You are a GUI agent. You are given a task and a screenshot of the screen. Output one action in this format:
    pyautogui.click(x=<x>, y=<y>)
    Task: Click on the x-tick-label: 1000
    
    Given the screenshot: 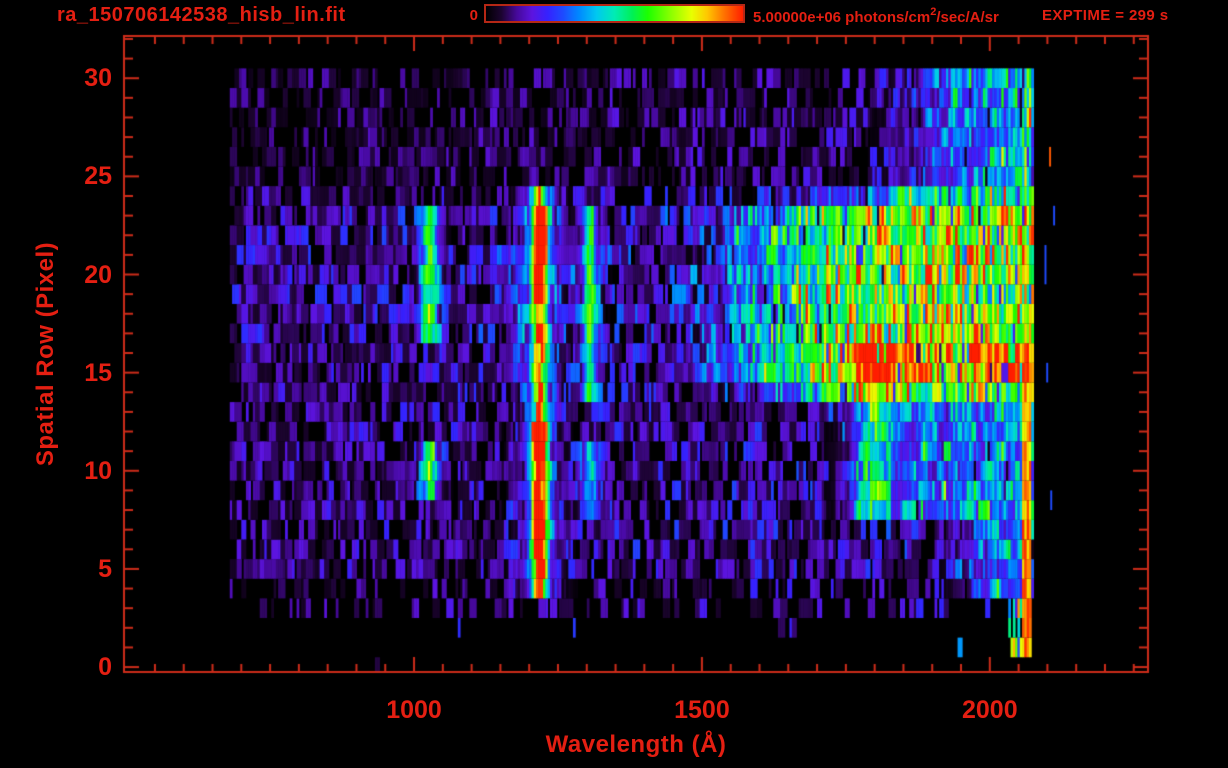 What is the action you would take?
    pyautogui.click(x=414, y=710)
    